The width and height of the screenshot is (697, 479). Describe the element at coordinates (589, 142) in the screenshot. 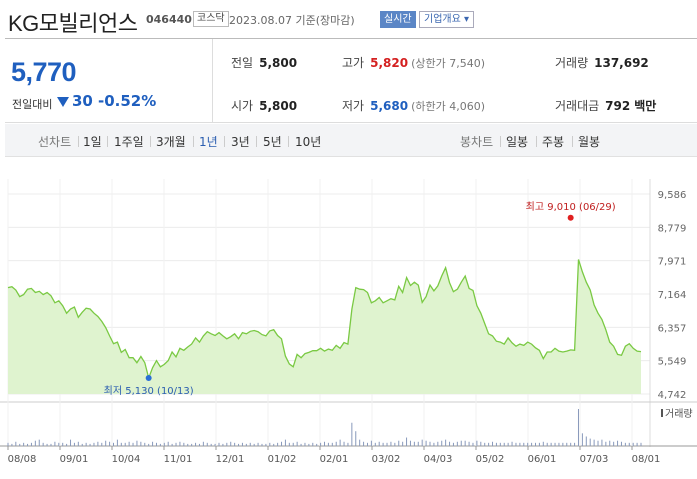

I see `tab-monthly: 월봉` at that location.